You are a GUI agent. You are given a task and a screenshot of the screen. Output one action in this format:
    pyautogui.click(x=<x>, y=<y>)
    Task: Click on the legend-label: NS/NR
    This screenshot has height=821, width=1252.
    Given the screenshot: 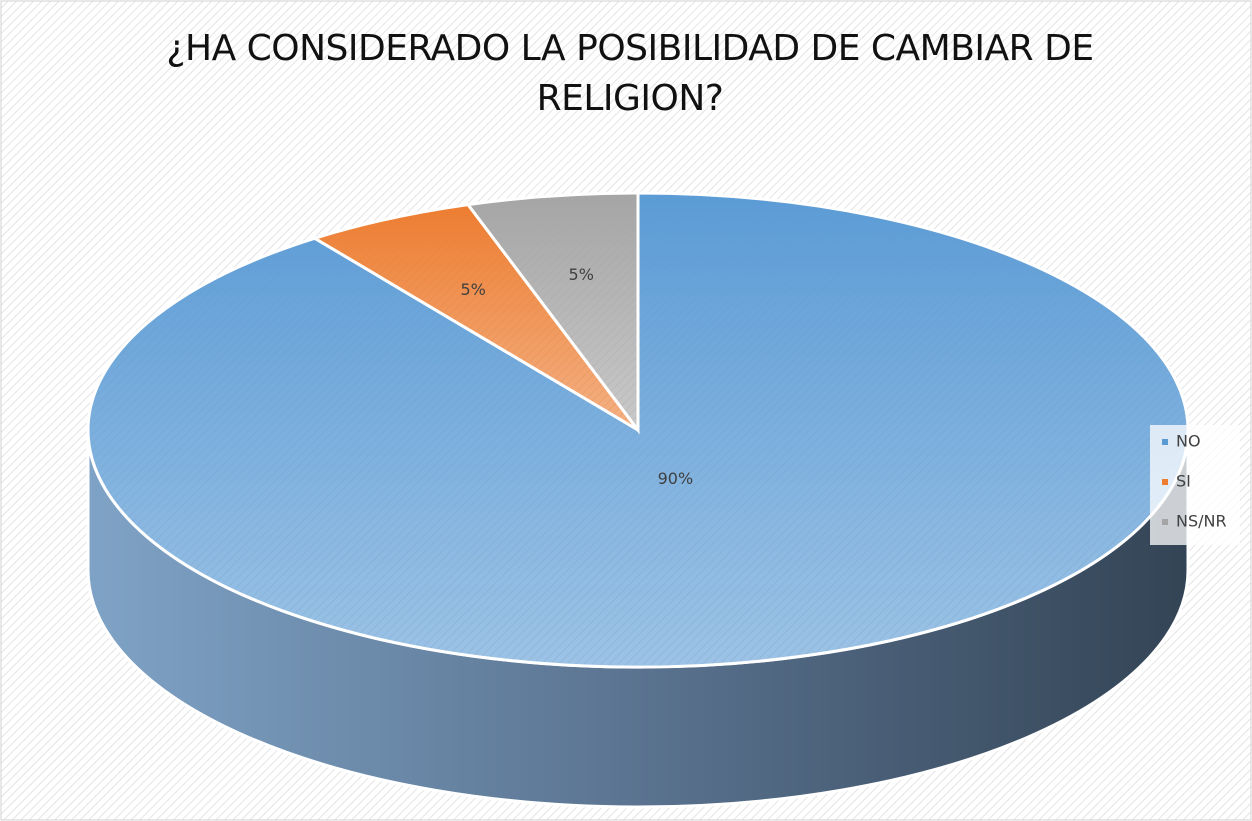 What is the action you would take?
    pyautogui.click(x=1201, y=521)
    